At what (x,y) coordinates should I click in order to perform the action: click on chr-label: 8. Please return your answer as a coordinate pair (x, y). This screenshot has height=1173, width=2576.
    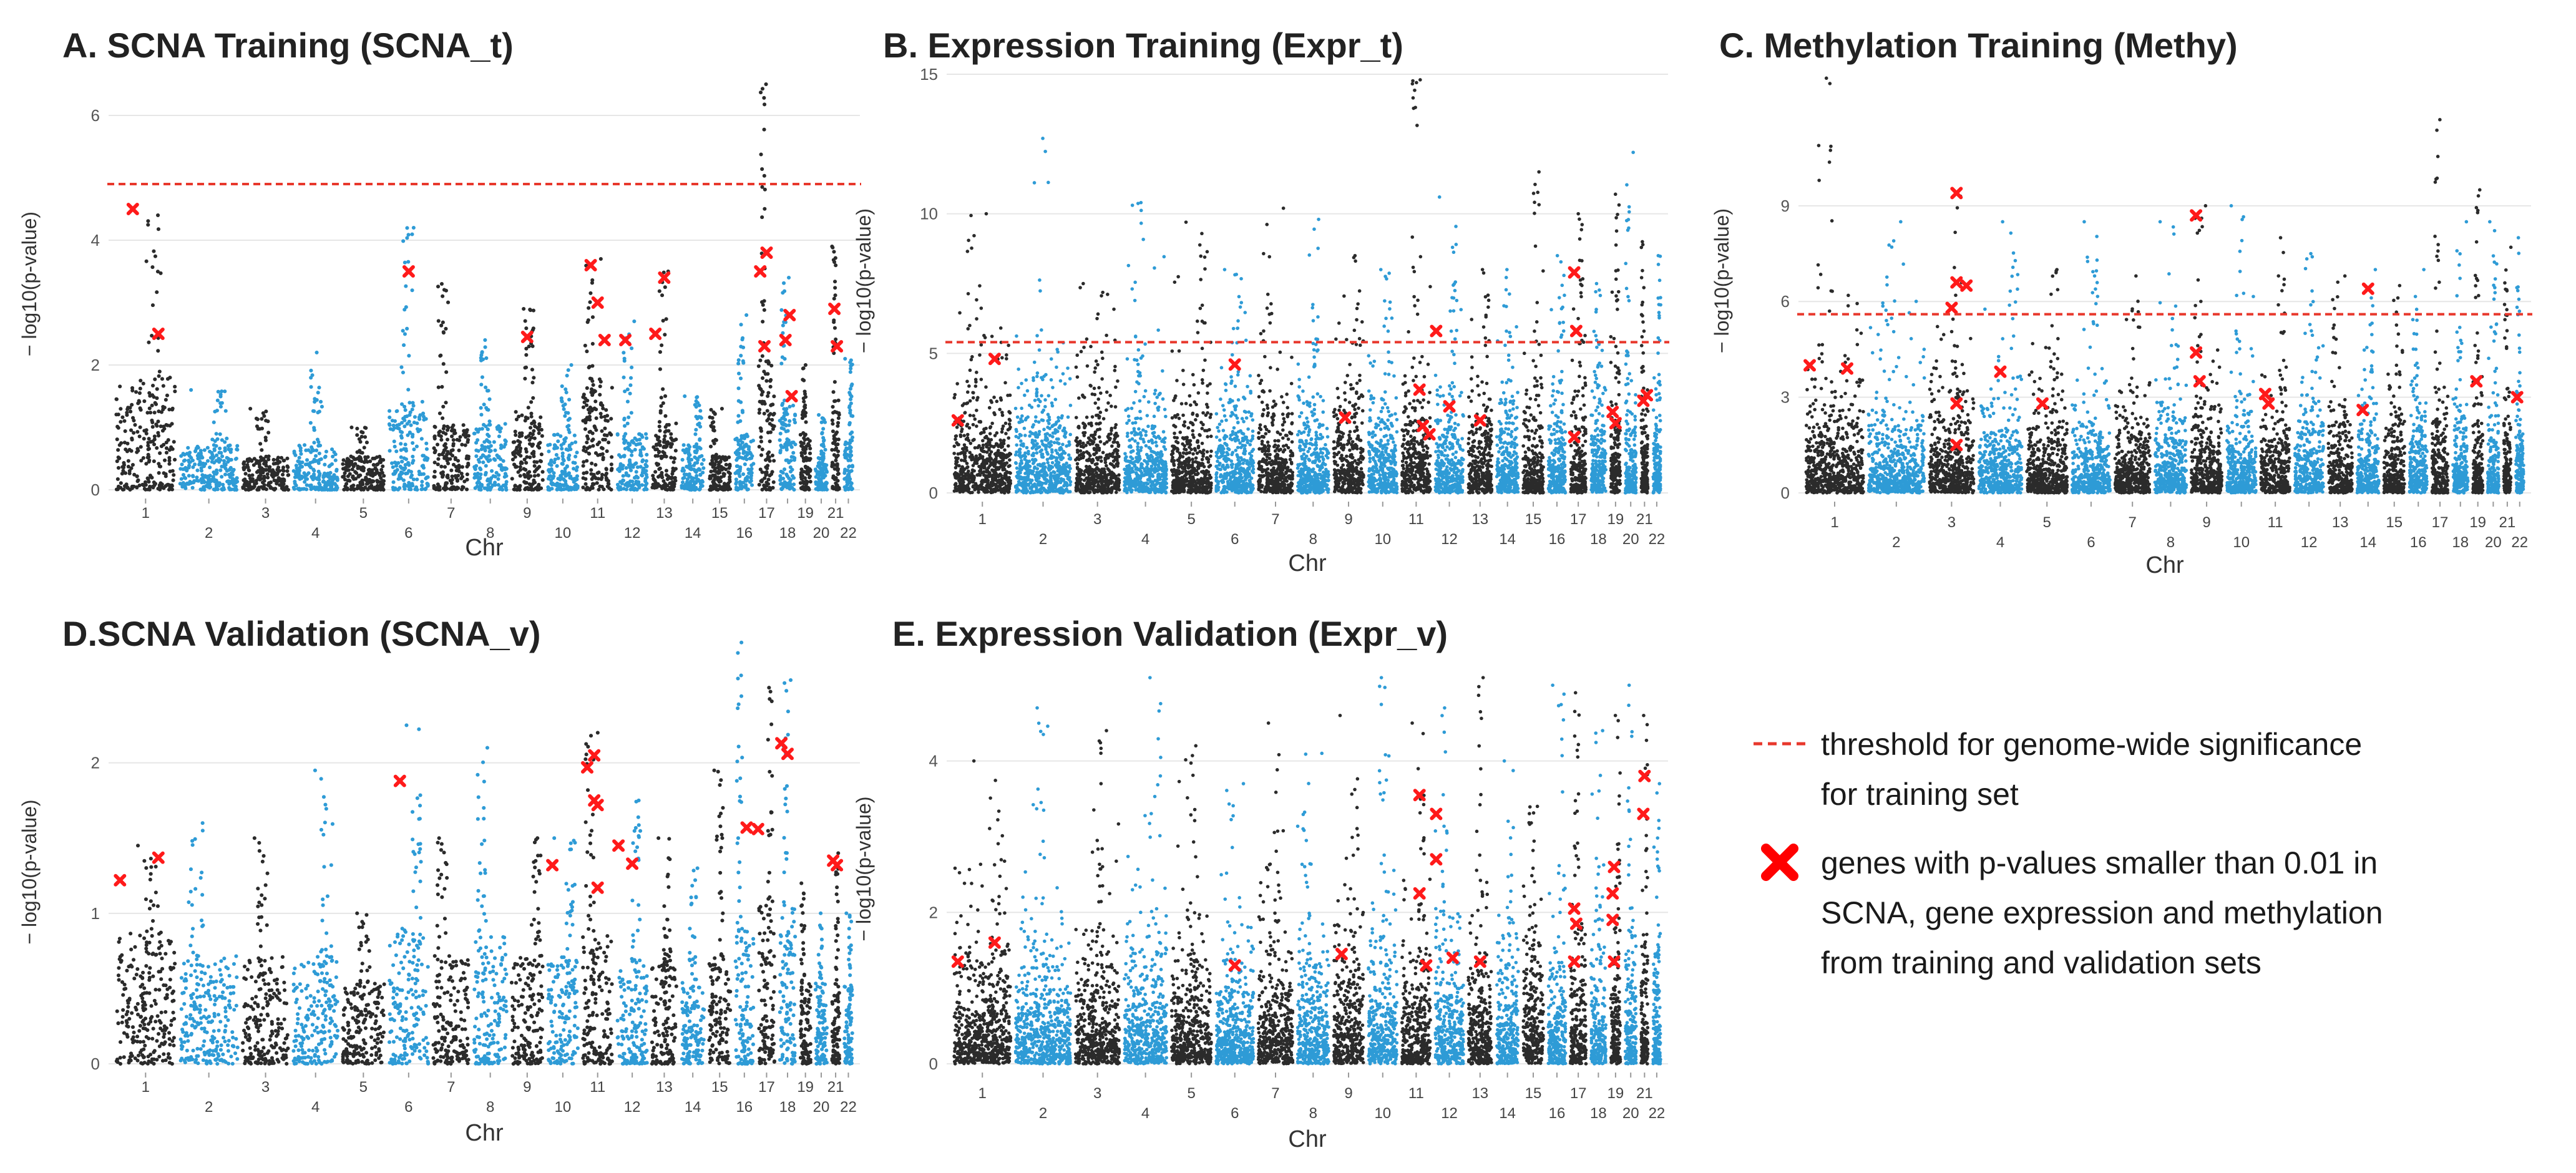
    Looking at the image, I should click on (490, 533).